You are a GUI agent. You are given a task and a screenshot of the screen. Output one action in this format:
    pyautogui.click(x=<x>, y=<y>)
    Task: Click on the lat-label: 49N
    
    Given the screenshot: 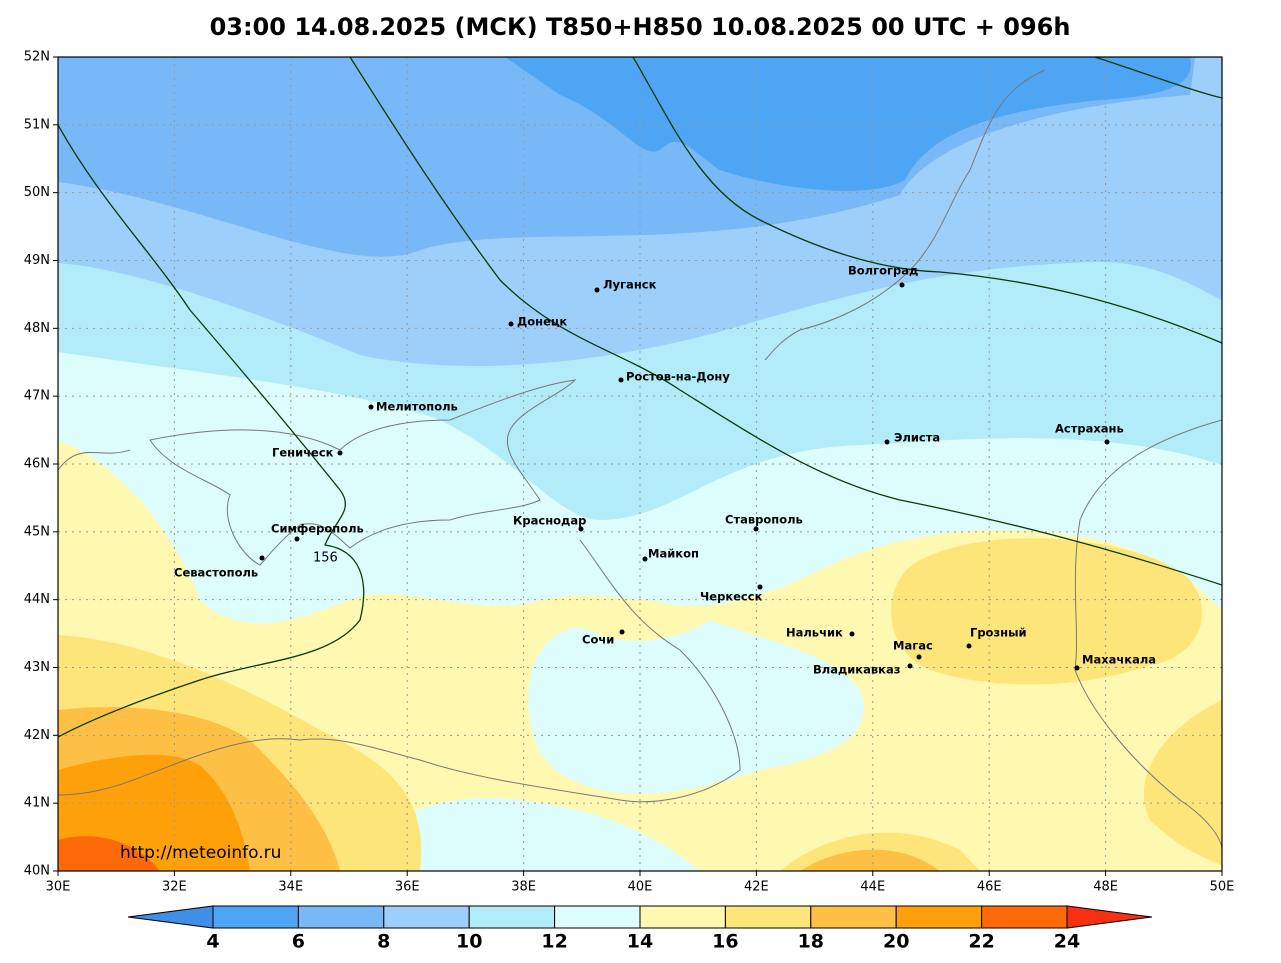 What is the action you would take?
    pyautogui.click(x=37, y=260)
    